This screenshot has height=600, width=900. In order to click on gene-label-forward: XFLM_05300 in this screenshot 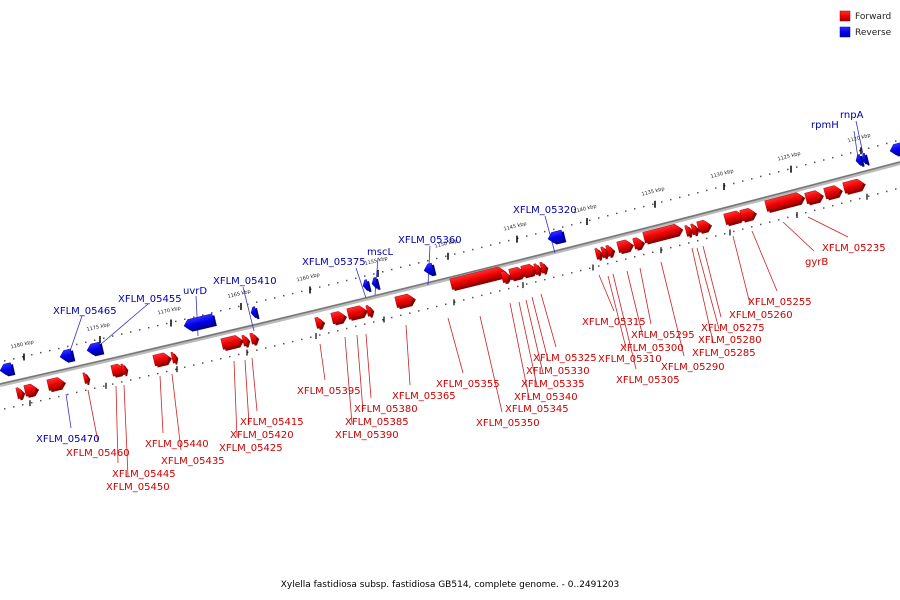, I will do `click(652, 348)`.